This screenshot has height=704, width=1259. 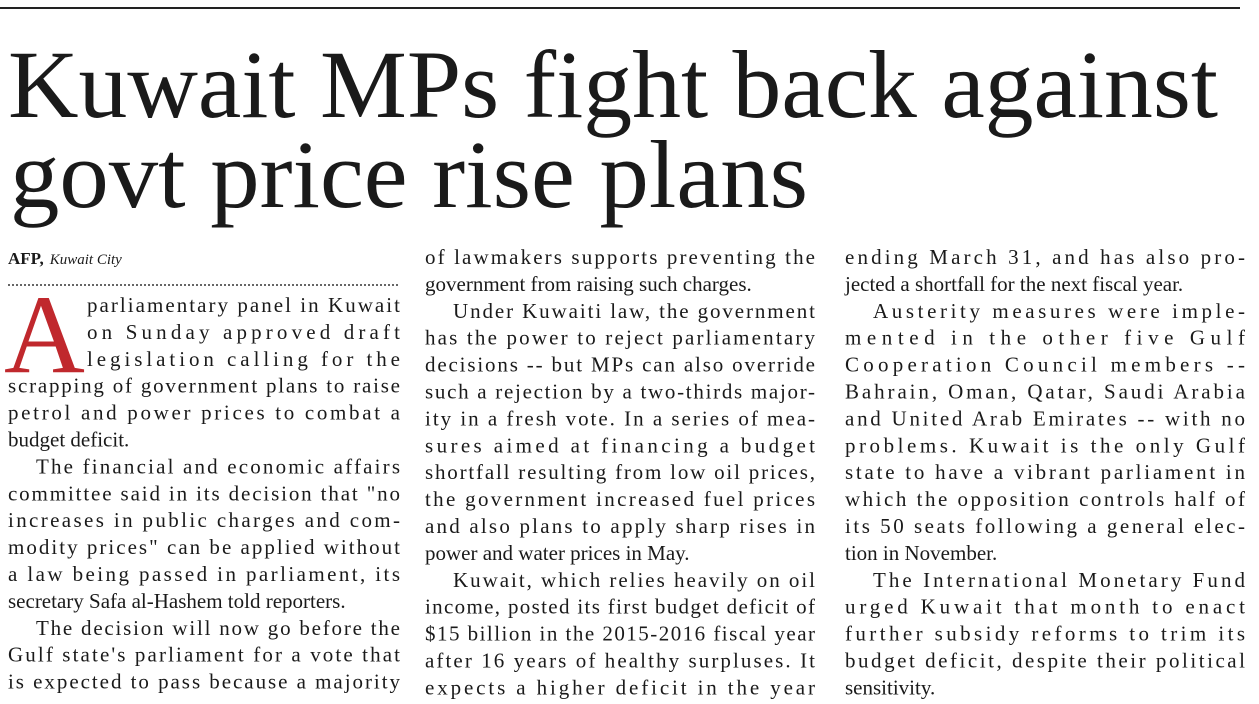 What do you see at coordinates (620, 365) in the screenshot?
I see `body-line: decisions -- but MPs can also override` at bounding box center [620, 365].